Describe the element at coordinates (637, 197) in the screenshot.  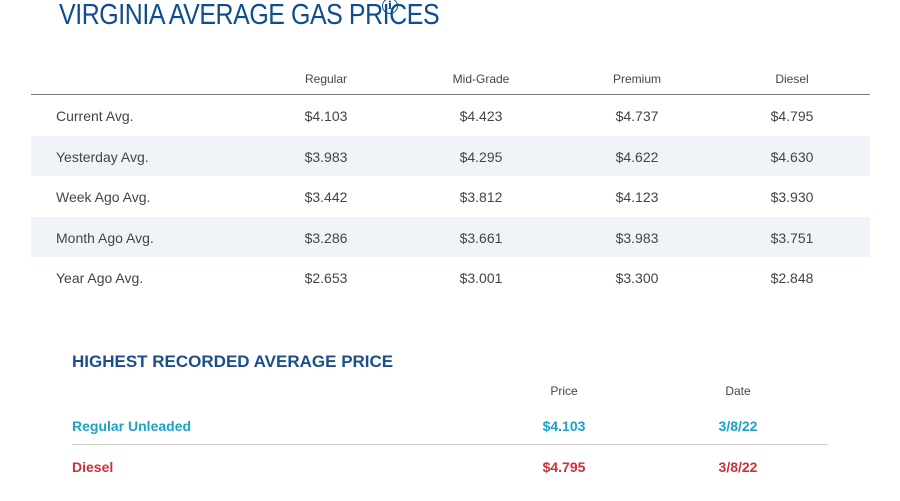
I see `price-cell: $4.123` at that location.